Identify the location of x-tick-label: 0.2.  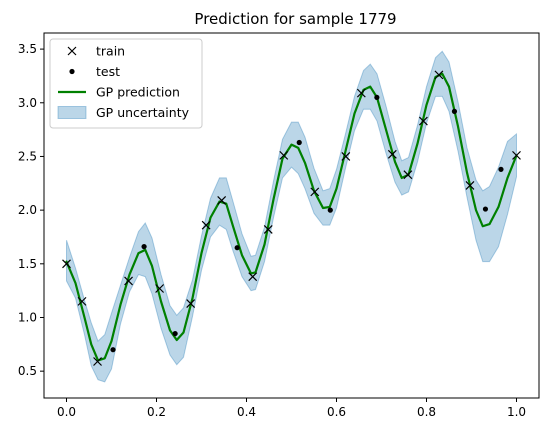
(156, 412).